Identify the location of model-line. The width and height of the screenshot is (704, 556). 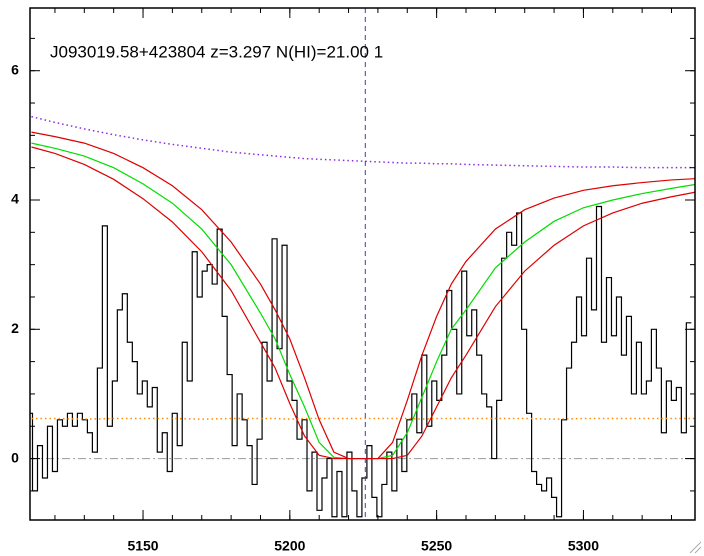
(363, 418).